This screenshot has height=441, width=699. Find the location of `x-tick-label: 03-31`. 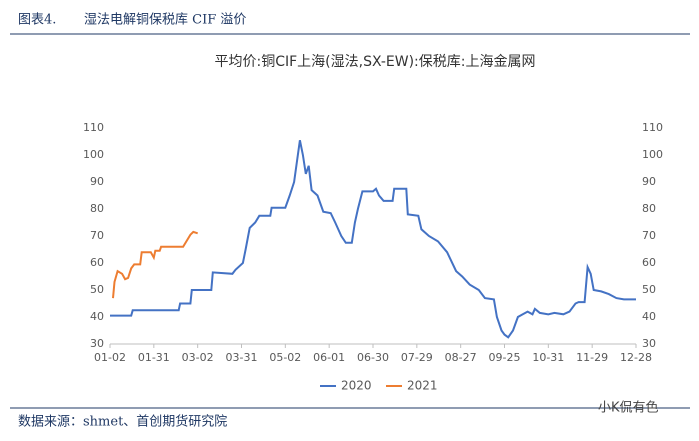

x-tick-label: 03-31 is located at coordinates (242, 357).